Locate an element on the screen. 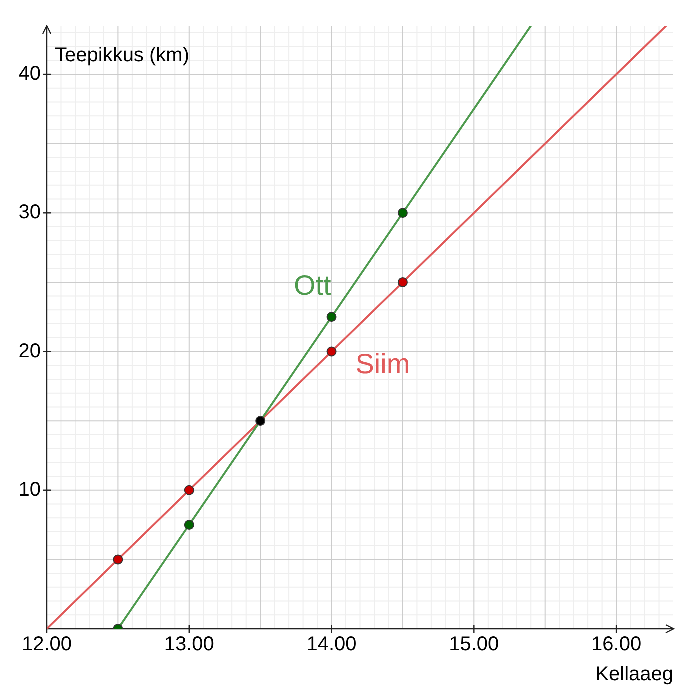 This screenshot has height=697, width=687. y-tick-label: 10 is located at coordinates (29, 489).